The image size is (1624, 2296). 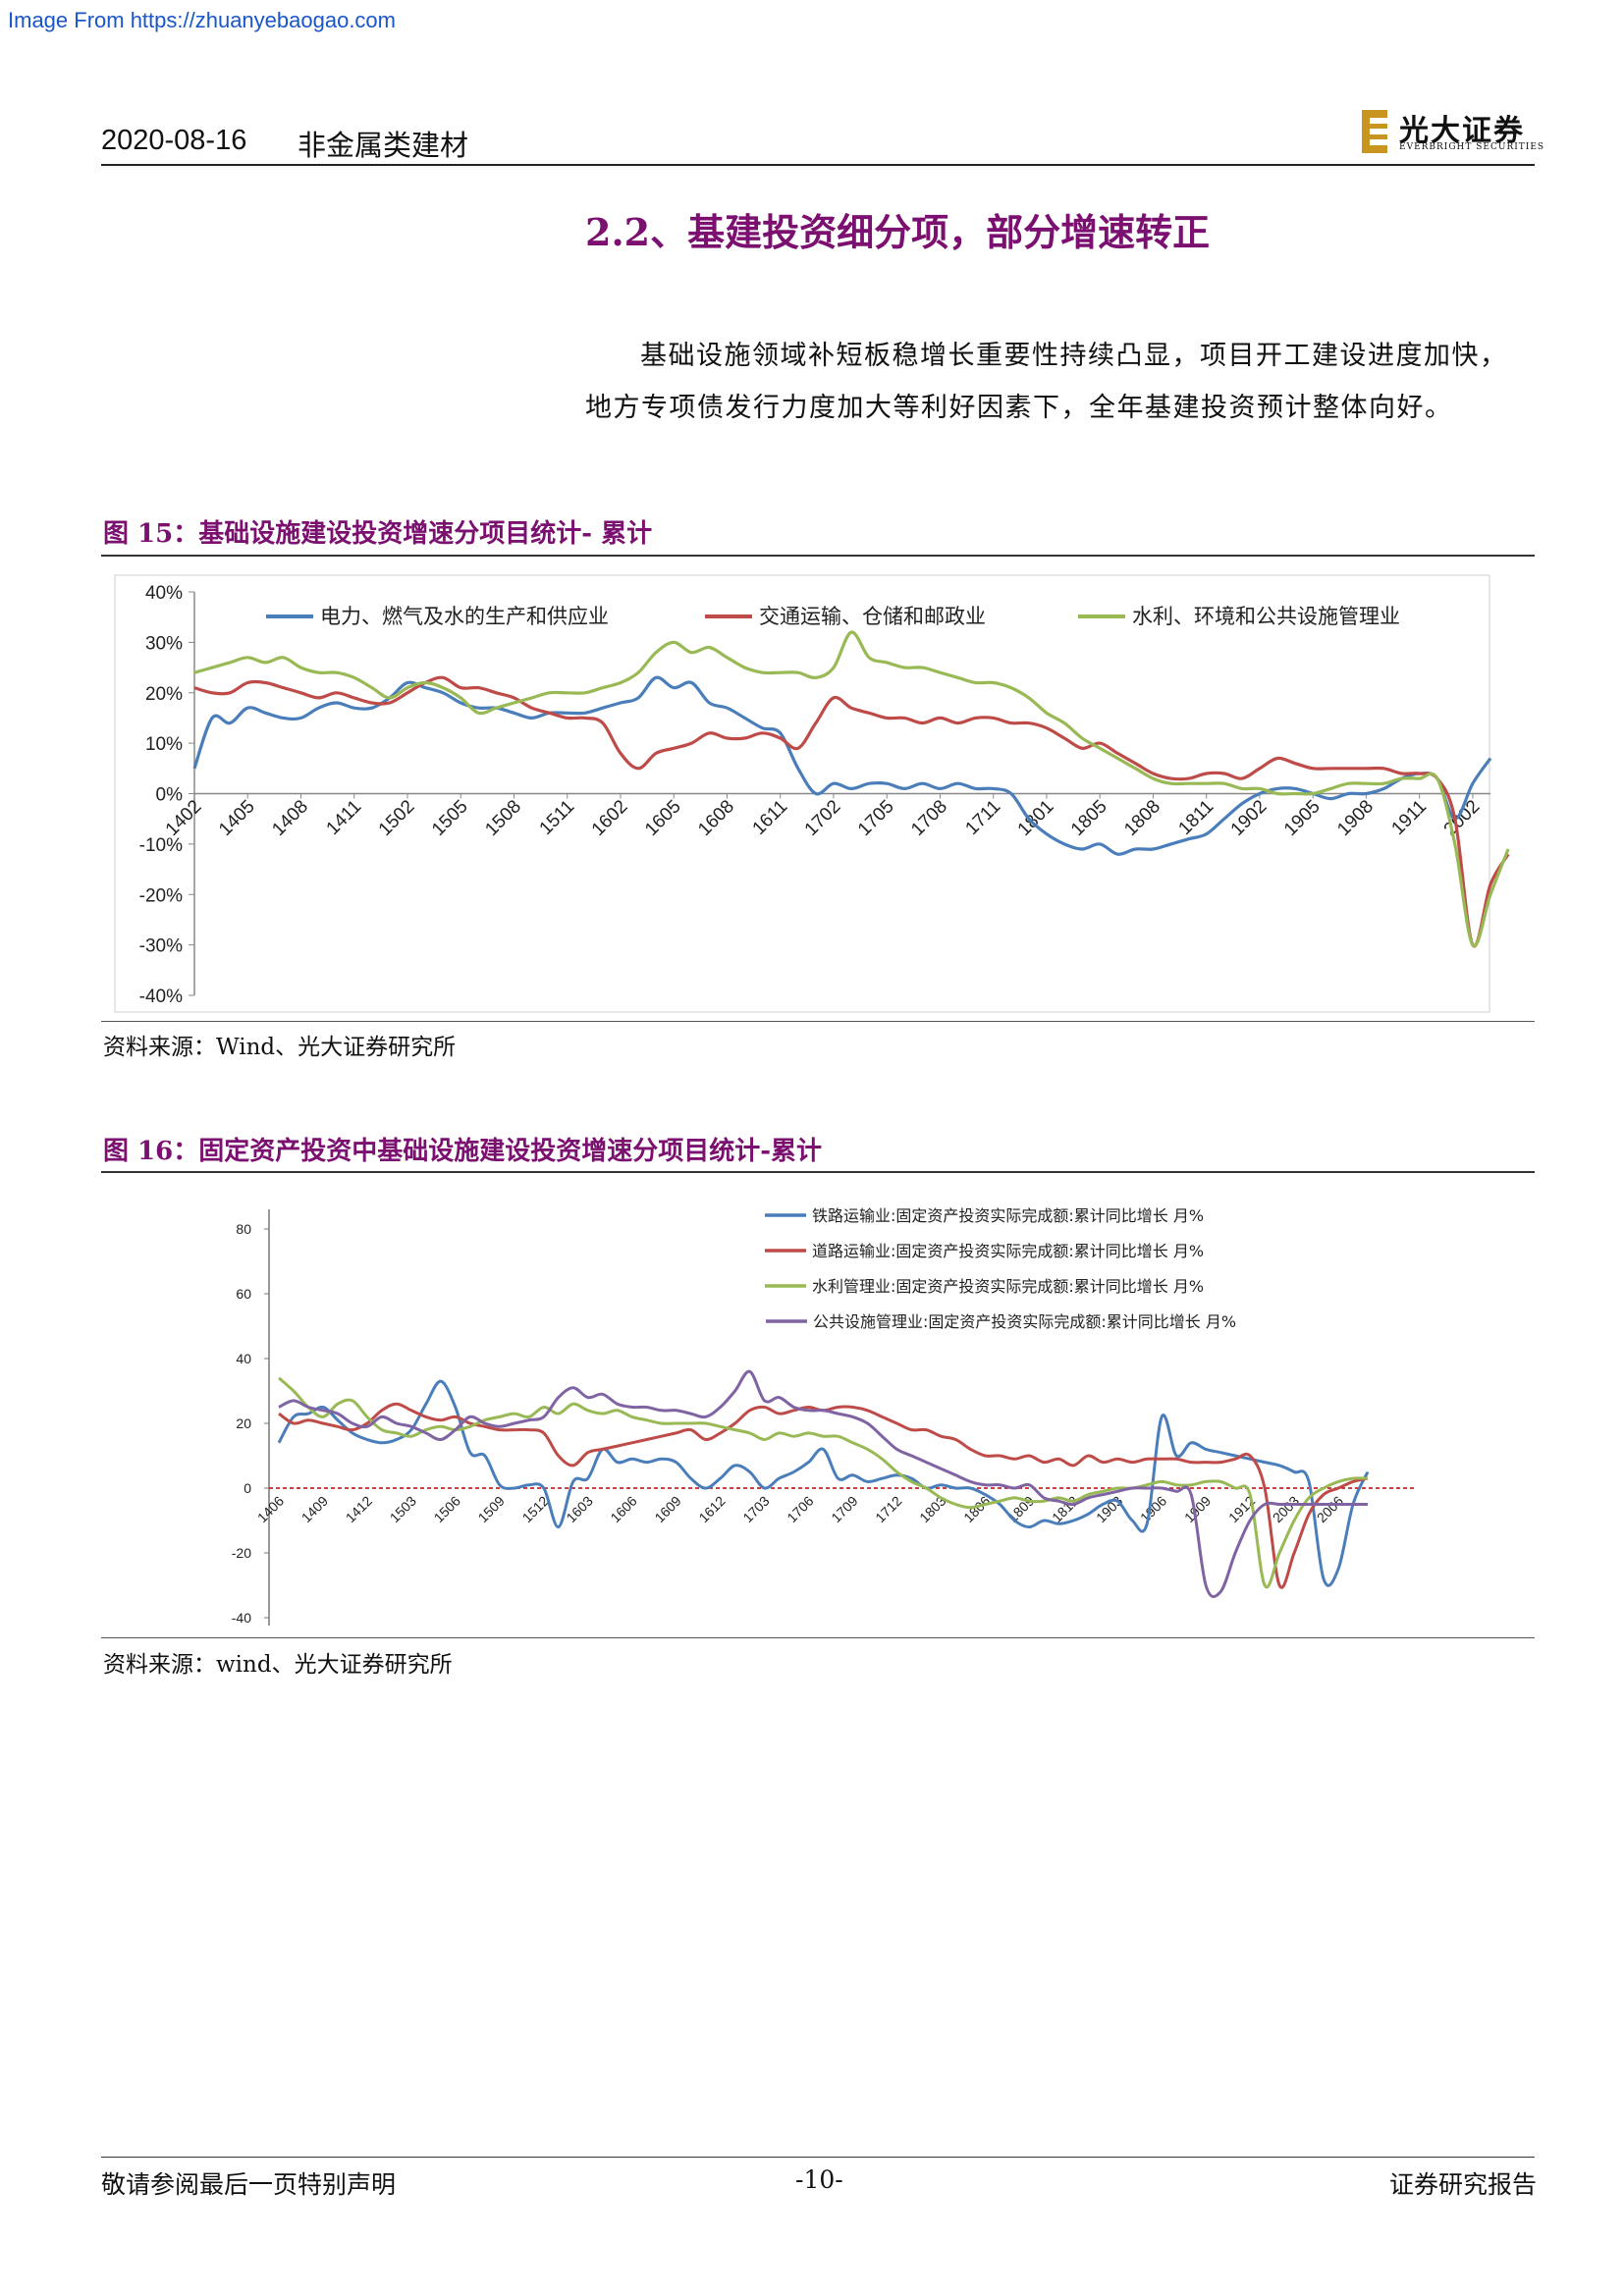 What do you see at coordinates (1286, 1509) in the screenshot?
I see `x-tick-label: 2003` at bounding box center [1286, 1509].